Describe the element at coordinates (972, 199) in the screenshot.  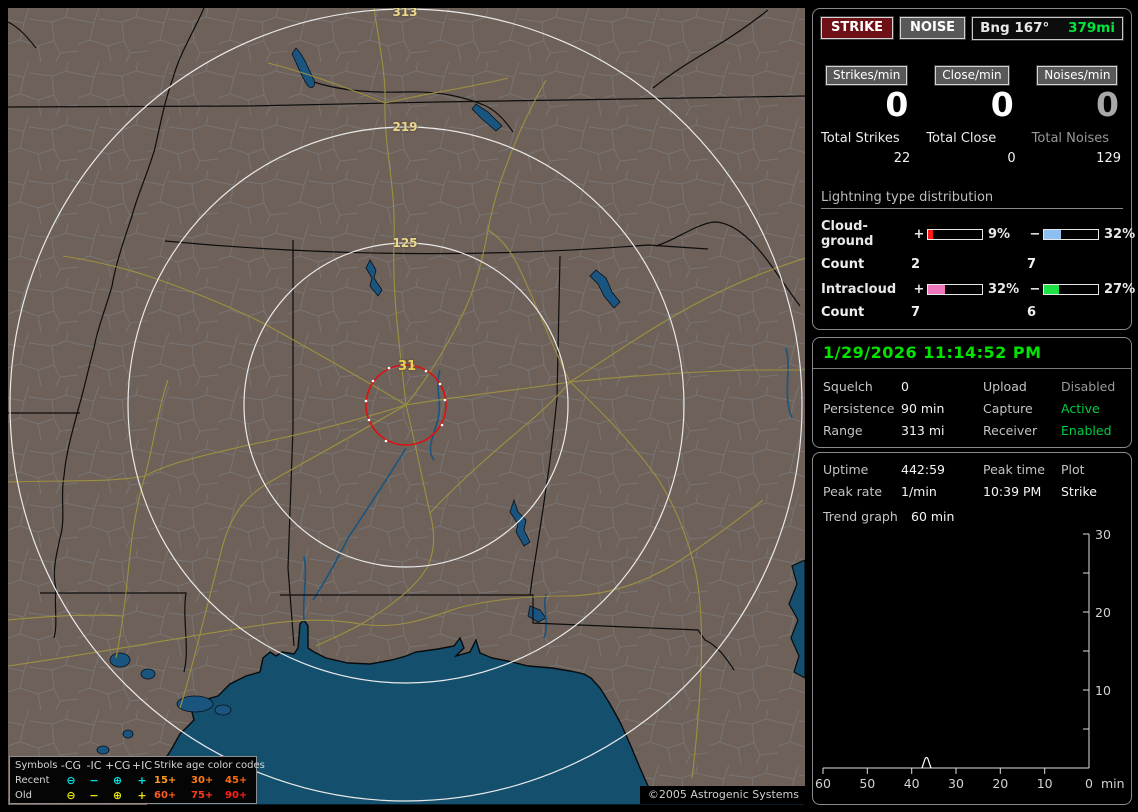
I see `distribution-title: Lightning type distribution` at that location.